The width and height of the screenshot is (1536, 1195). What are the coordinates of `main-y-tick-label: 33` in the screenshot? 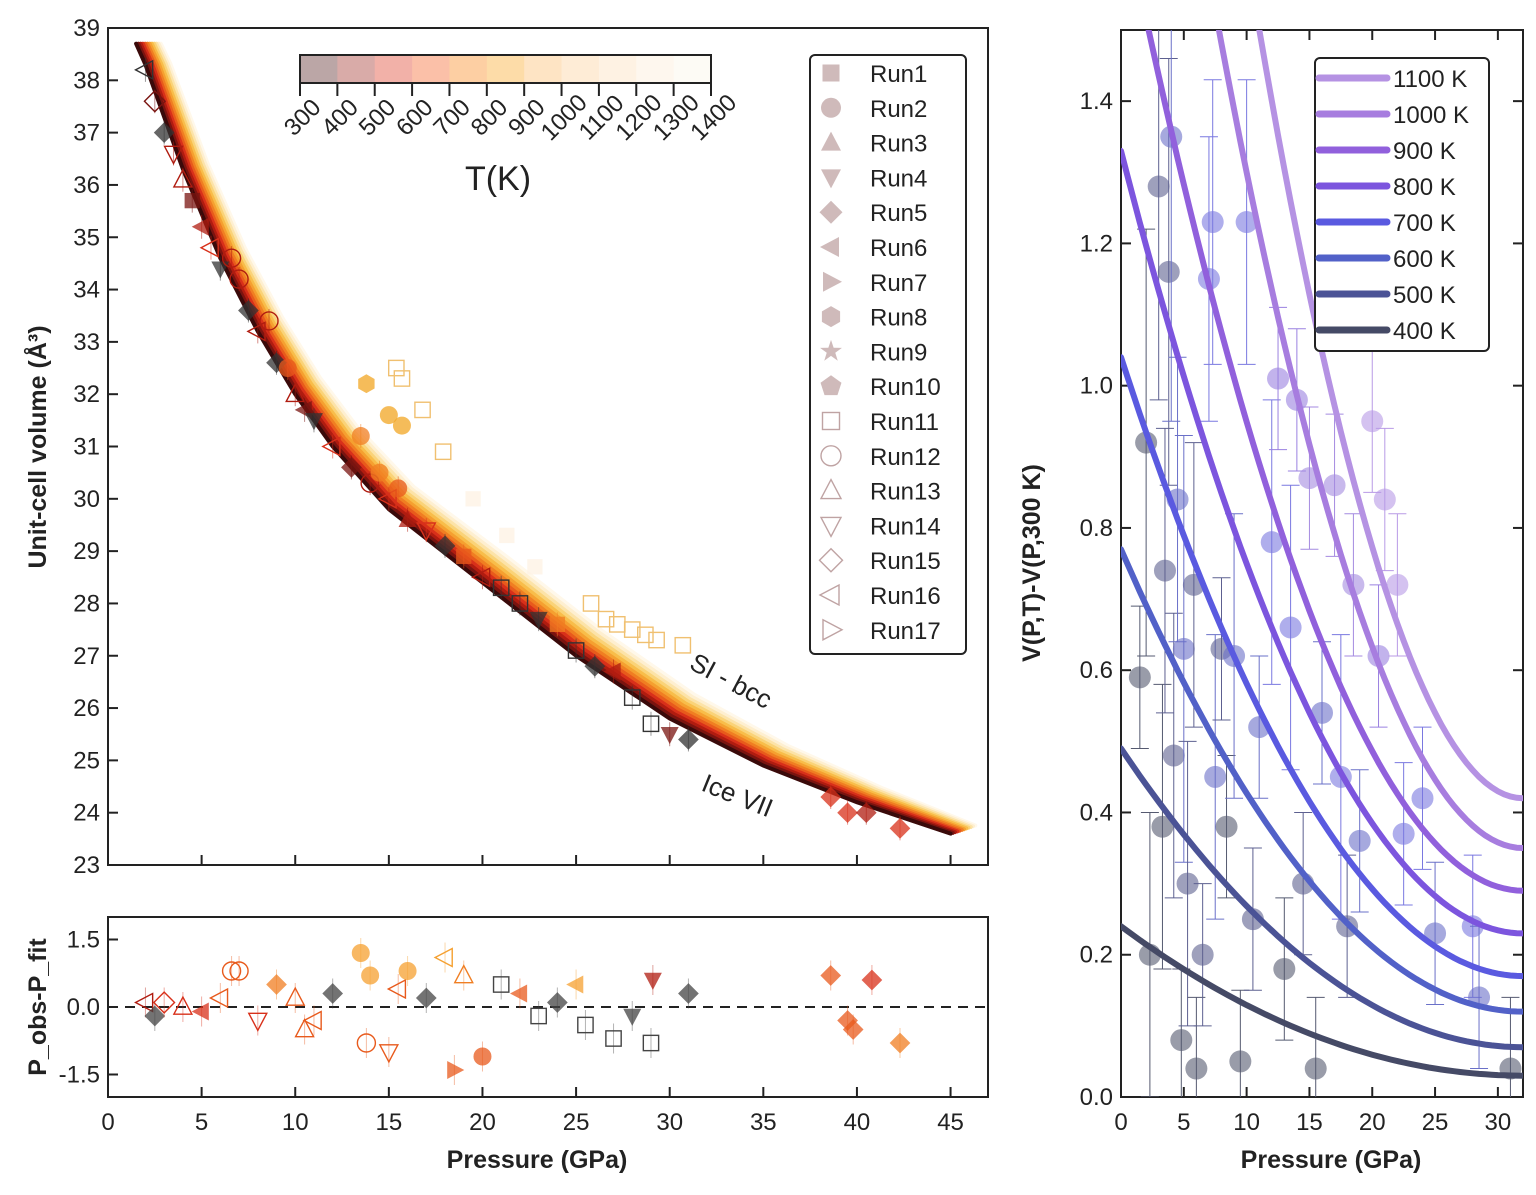 It's located at (86, 342).